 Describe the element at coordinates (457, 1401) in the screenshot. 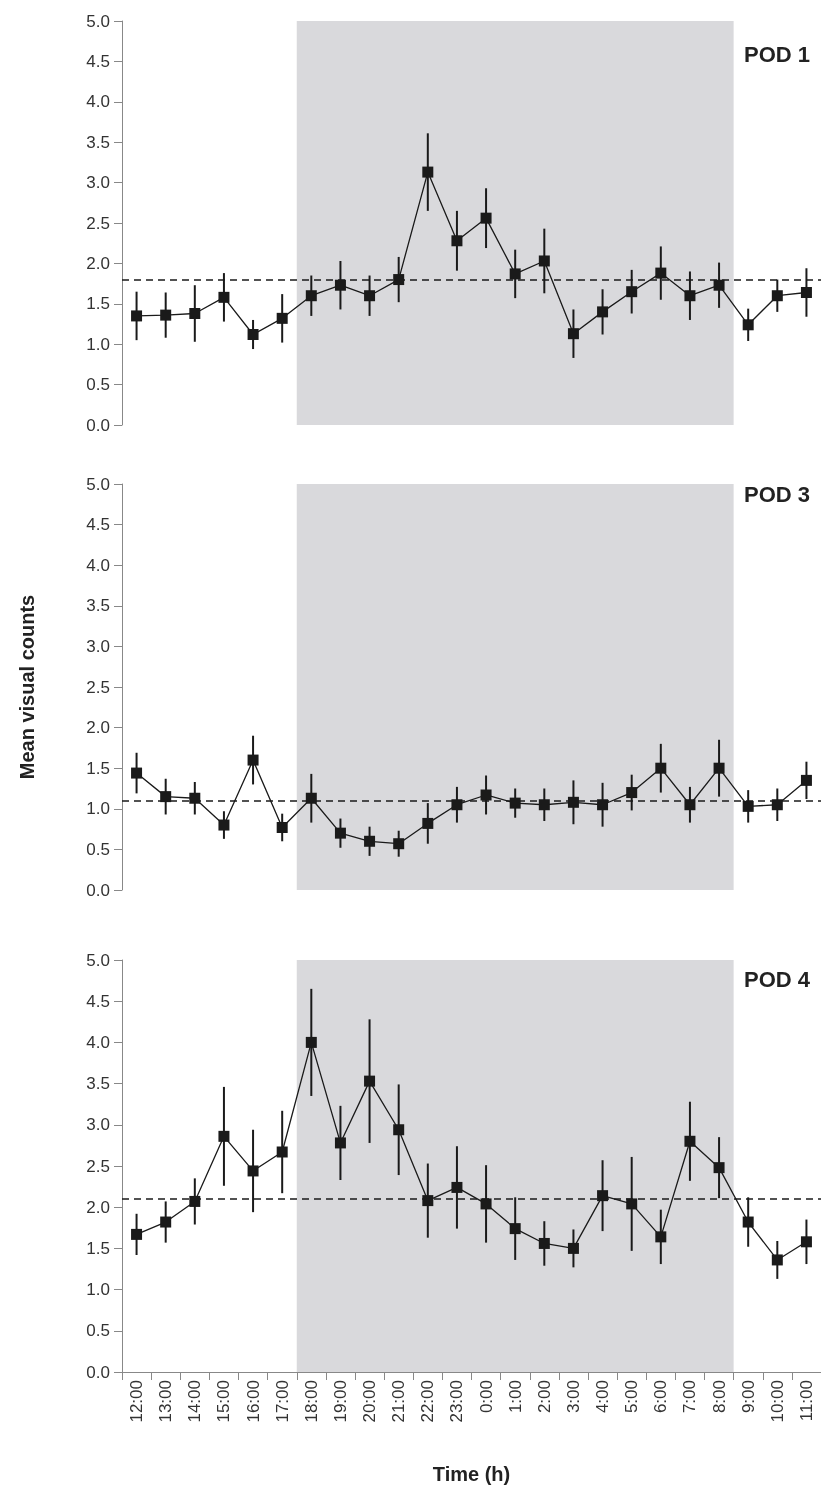

I see `x-tick-label: 23:00` at that location.